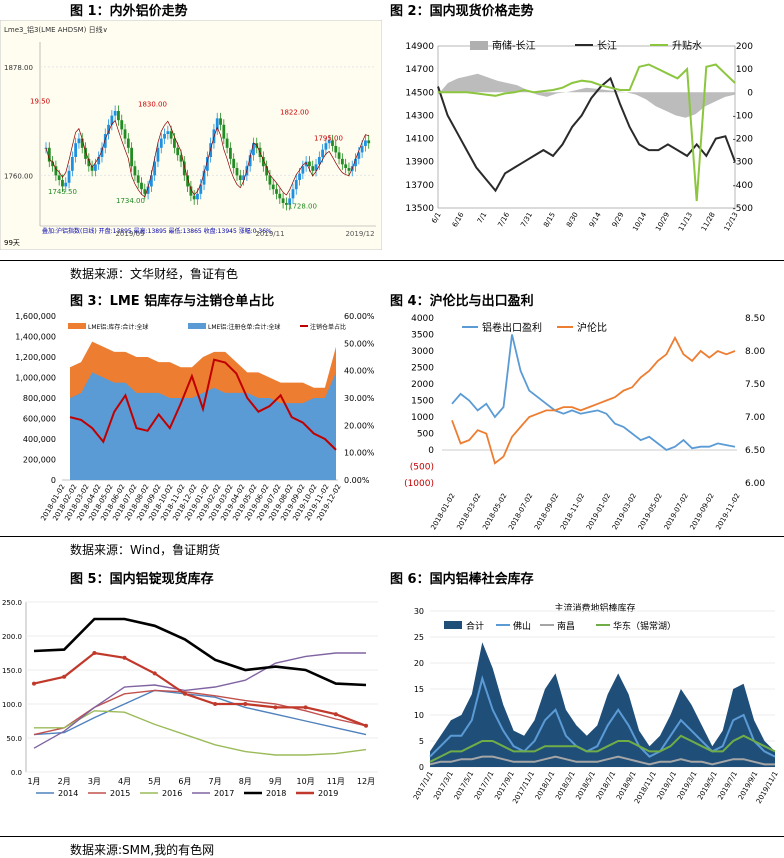 This screenshot has height=858, width=784. Describe the element at coordinates (39, 460) in the screenshot. I see `y-left-tick-label: 200,000` at that location.